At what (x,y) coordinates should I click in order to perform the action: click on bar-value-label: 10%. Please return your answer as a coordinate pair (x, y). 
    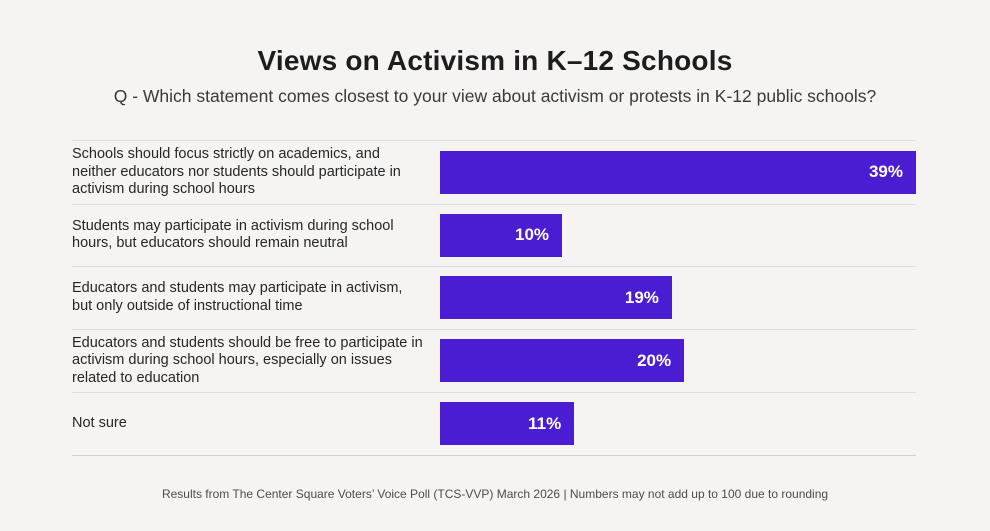
    Looking at the image, I should click on (532, 235).